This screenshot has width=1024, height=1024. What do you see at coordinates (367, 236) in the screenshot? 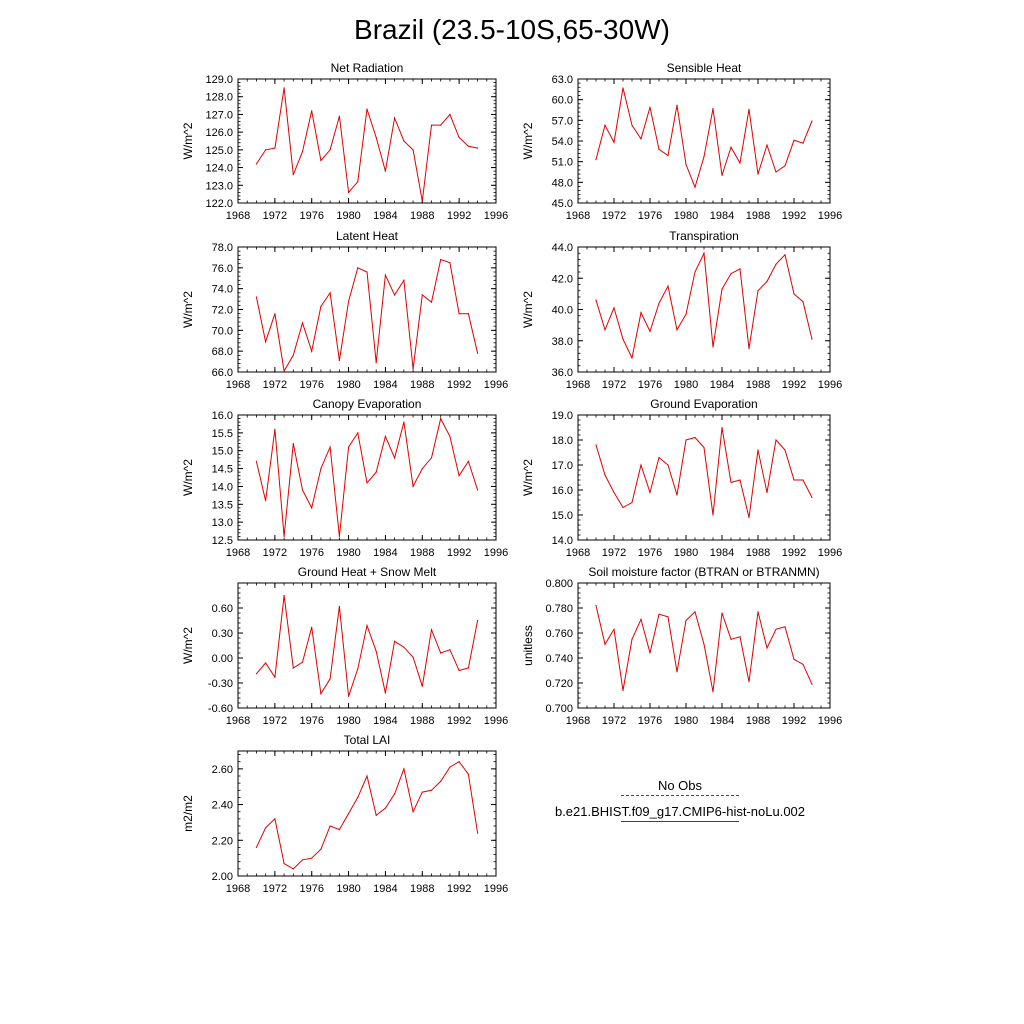
I see `chart-title: Latent Heat` at bounding box center [367, 236].